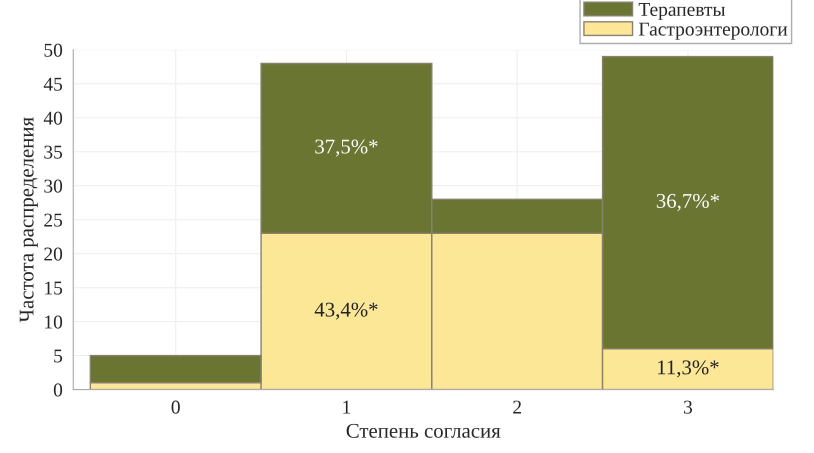 The width and height of the screenshot is (814, 453). Describe the element at coordinates (53, 84) in the screenshot. I see `y-tick-label: 45` at that location.